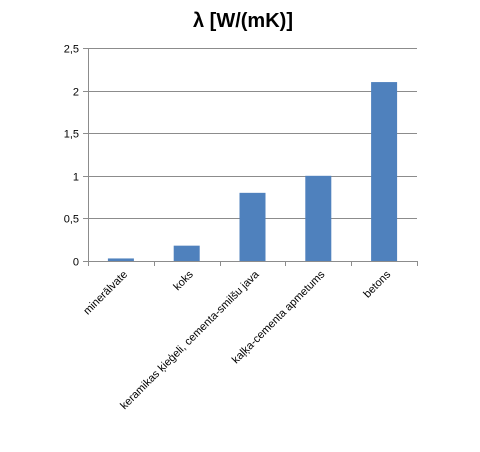 This screenshot has width=480, height=452. I want to click on y-tick-label: 0,5, so click(71, 220).